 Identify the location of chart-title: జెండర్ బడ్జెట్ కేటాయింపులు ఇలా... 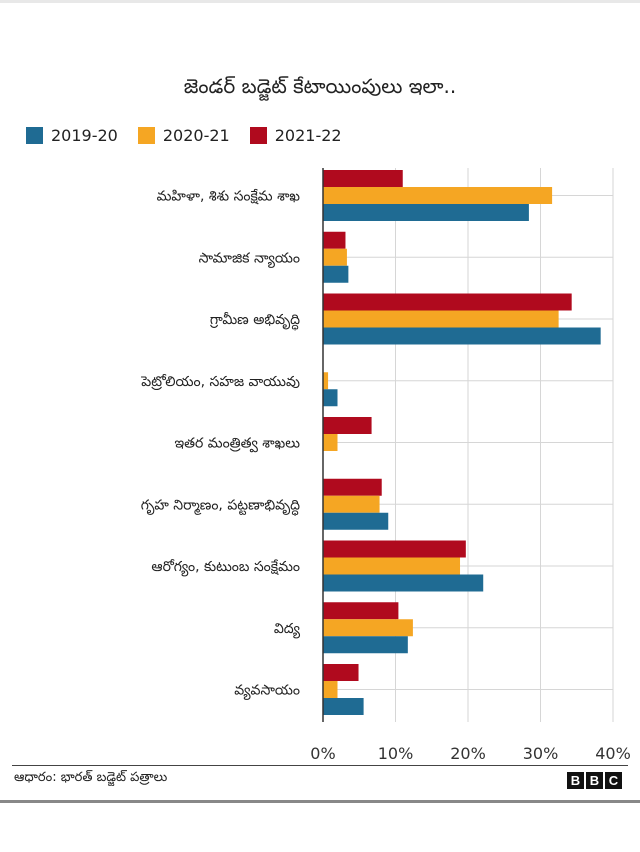
(320, 86).